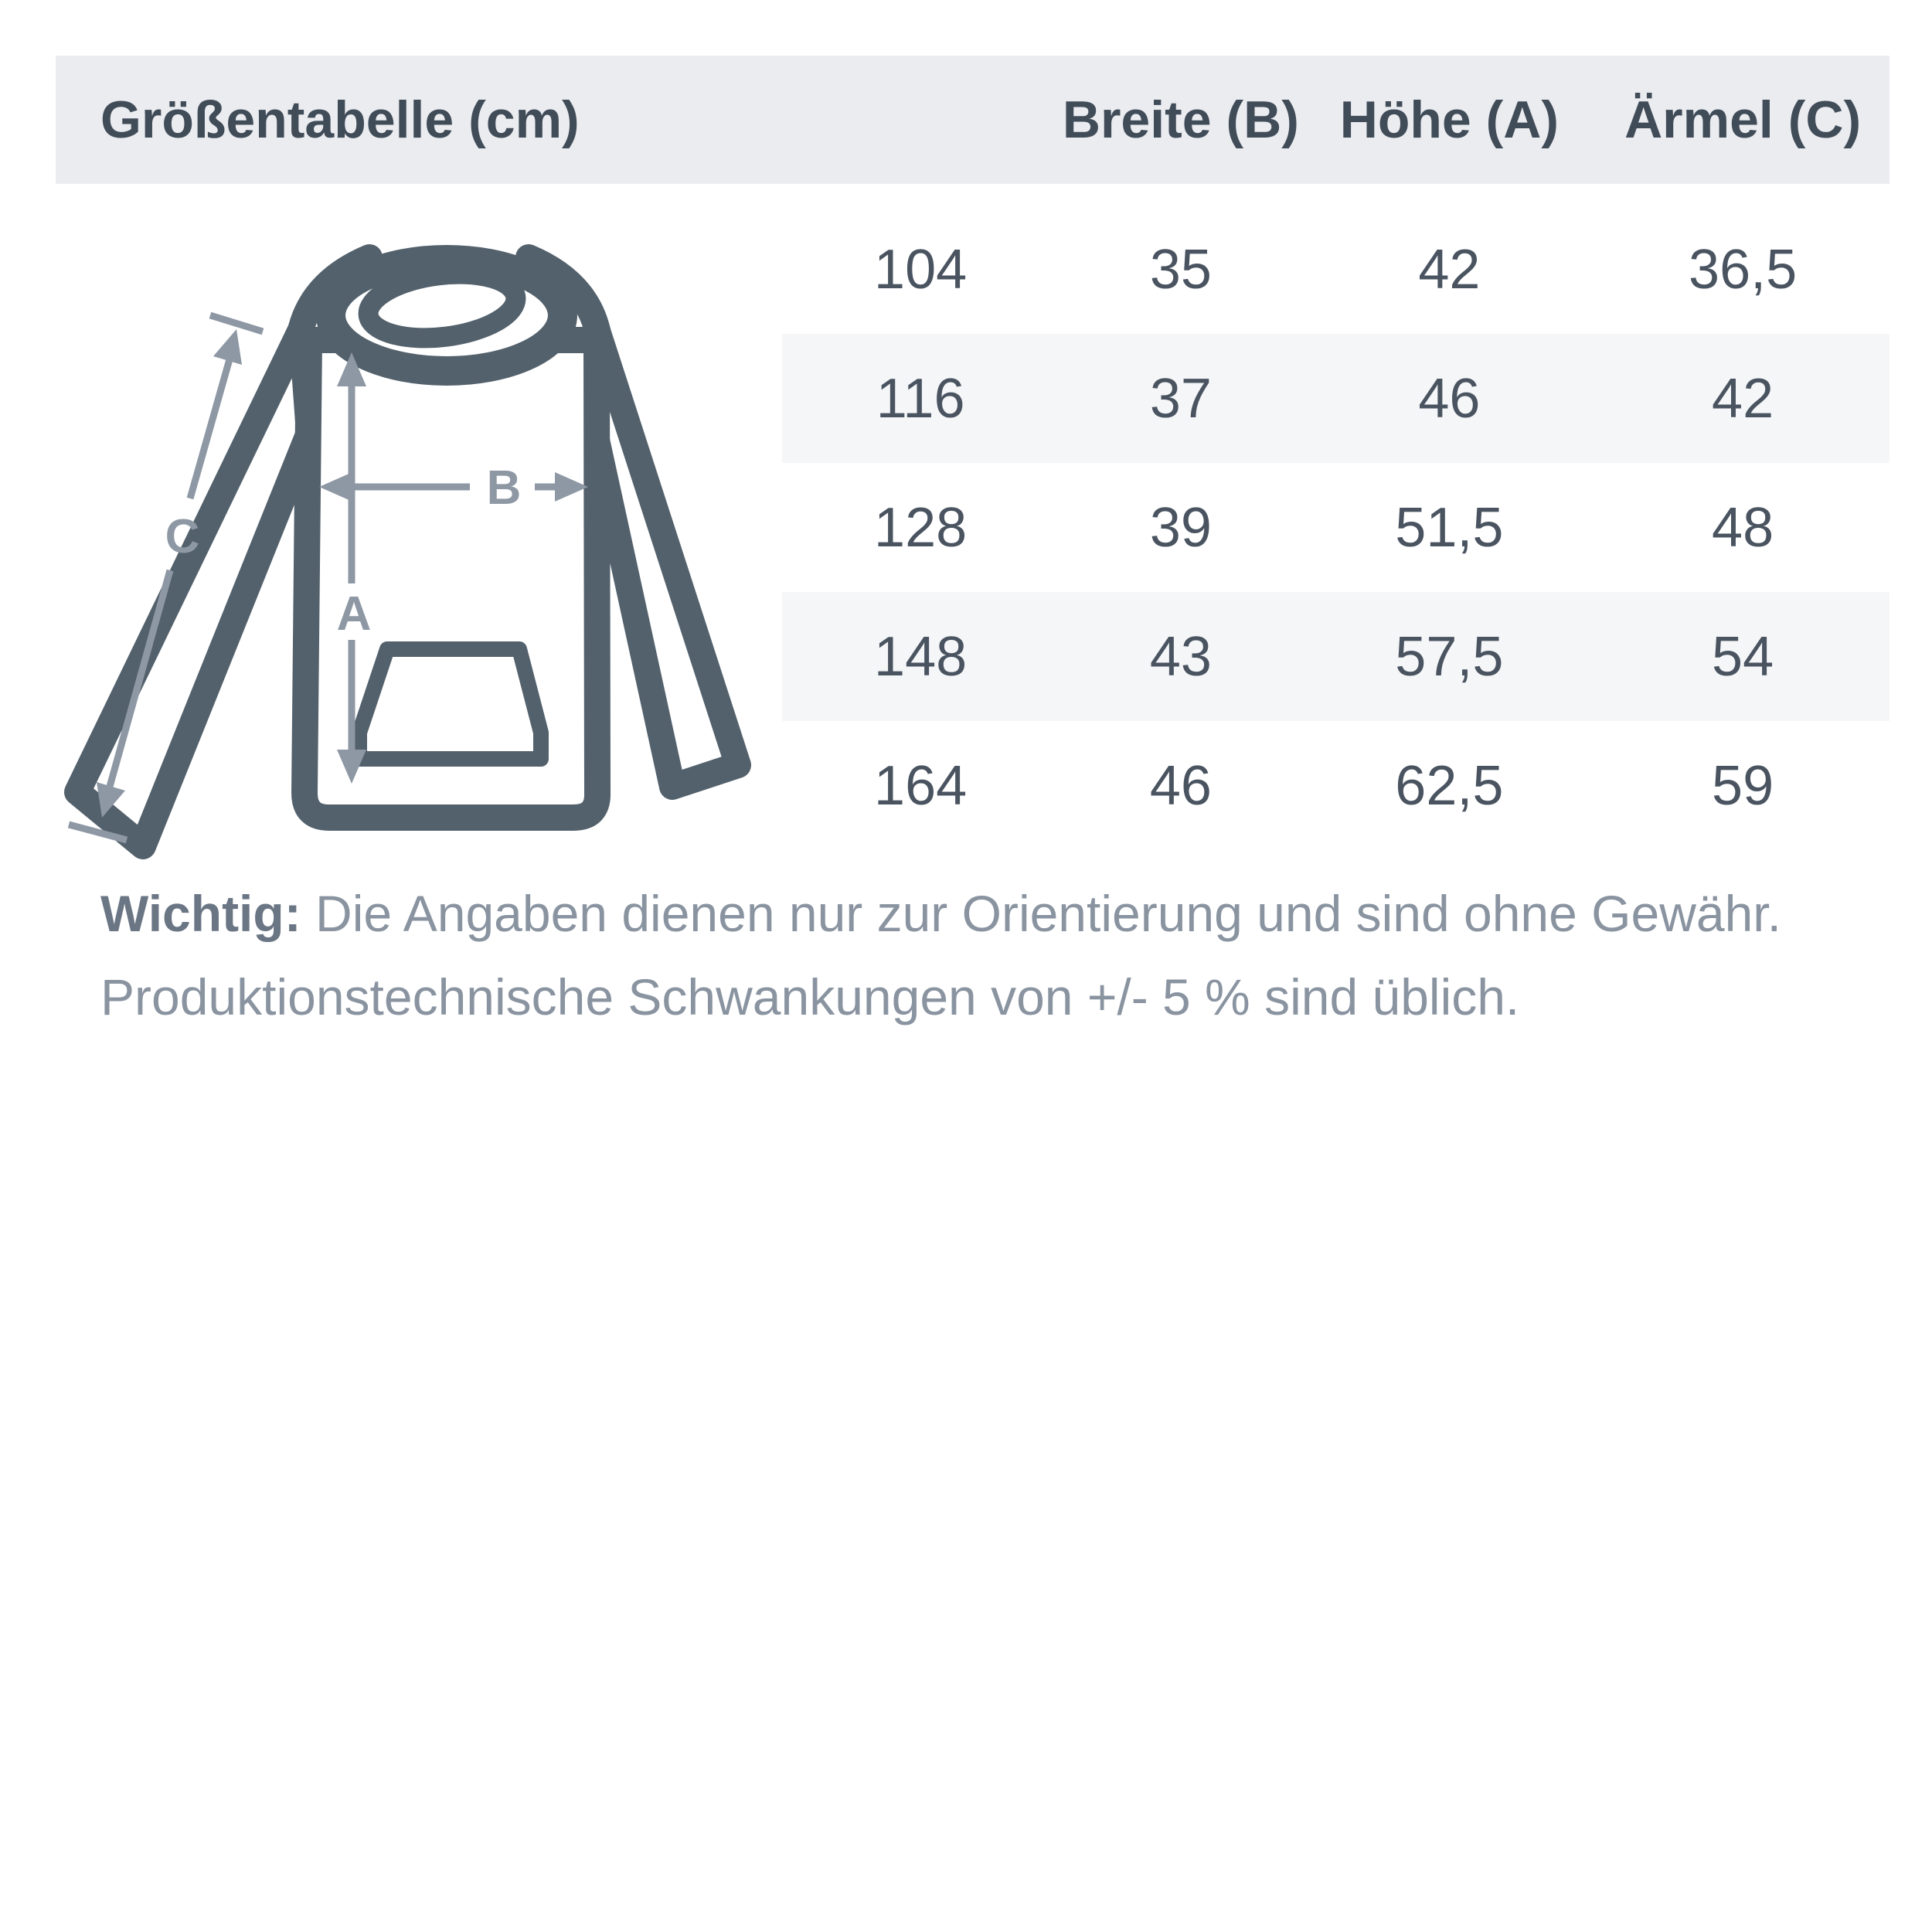 Image resolution: width=1932 pixels, height=1932 pixels. Describe the element at coordinates (563, 296) in the screenshot. I see `right-shoulder-seam` at that location.